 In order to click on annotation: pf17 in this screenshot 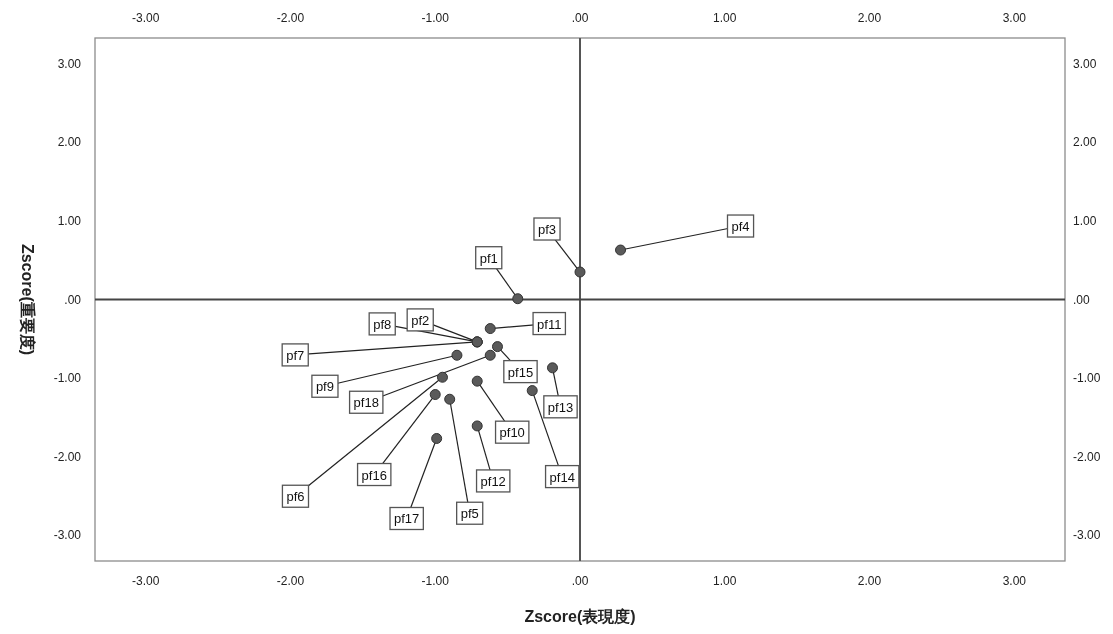, I will do `click(407, 519)`.